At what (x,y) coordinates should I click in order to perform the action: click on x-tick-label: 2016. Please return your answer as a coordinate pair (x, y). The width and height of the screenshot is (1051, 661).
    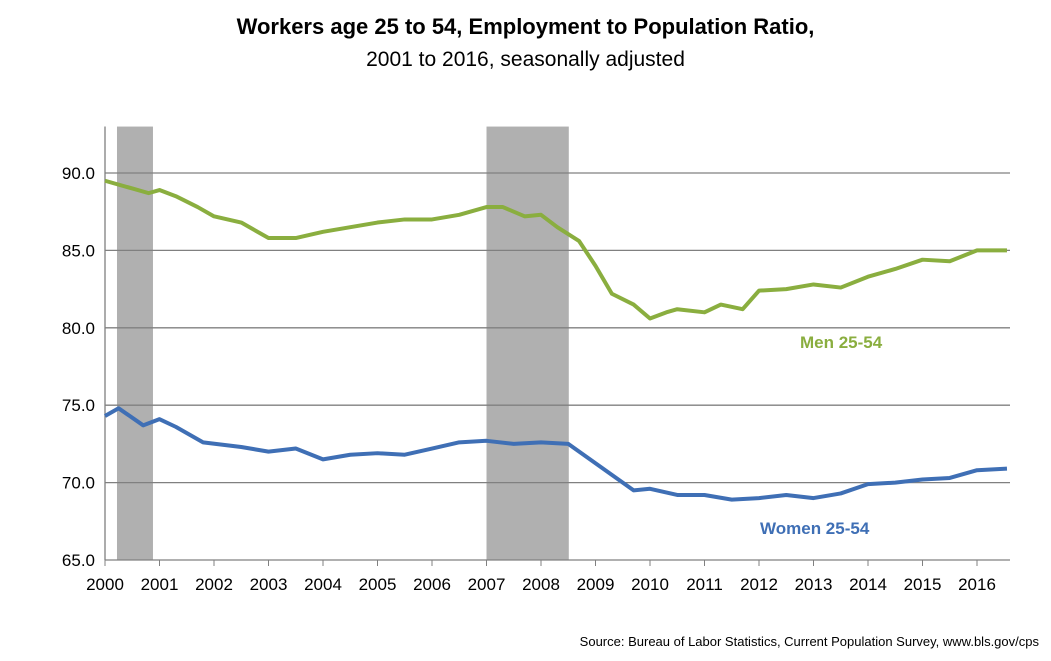
    Looking at the image, I should click on (977, 584).